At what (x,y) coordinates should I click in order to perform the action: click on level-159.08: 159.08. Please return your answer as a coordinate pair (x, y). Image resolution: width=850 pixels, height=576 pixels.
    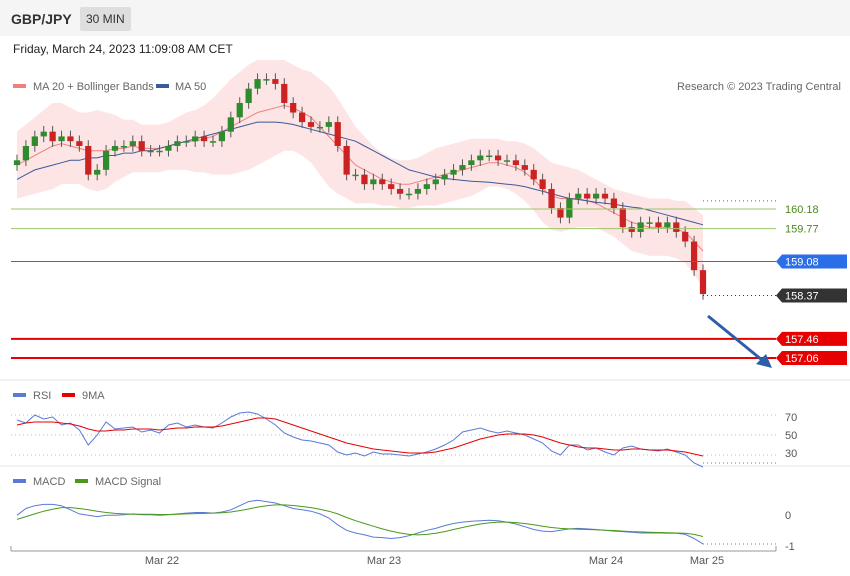
    Looking at the image, I should click on (429, 261).